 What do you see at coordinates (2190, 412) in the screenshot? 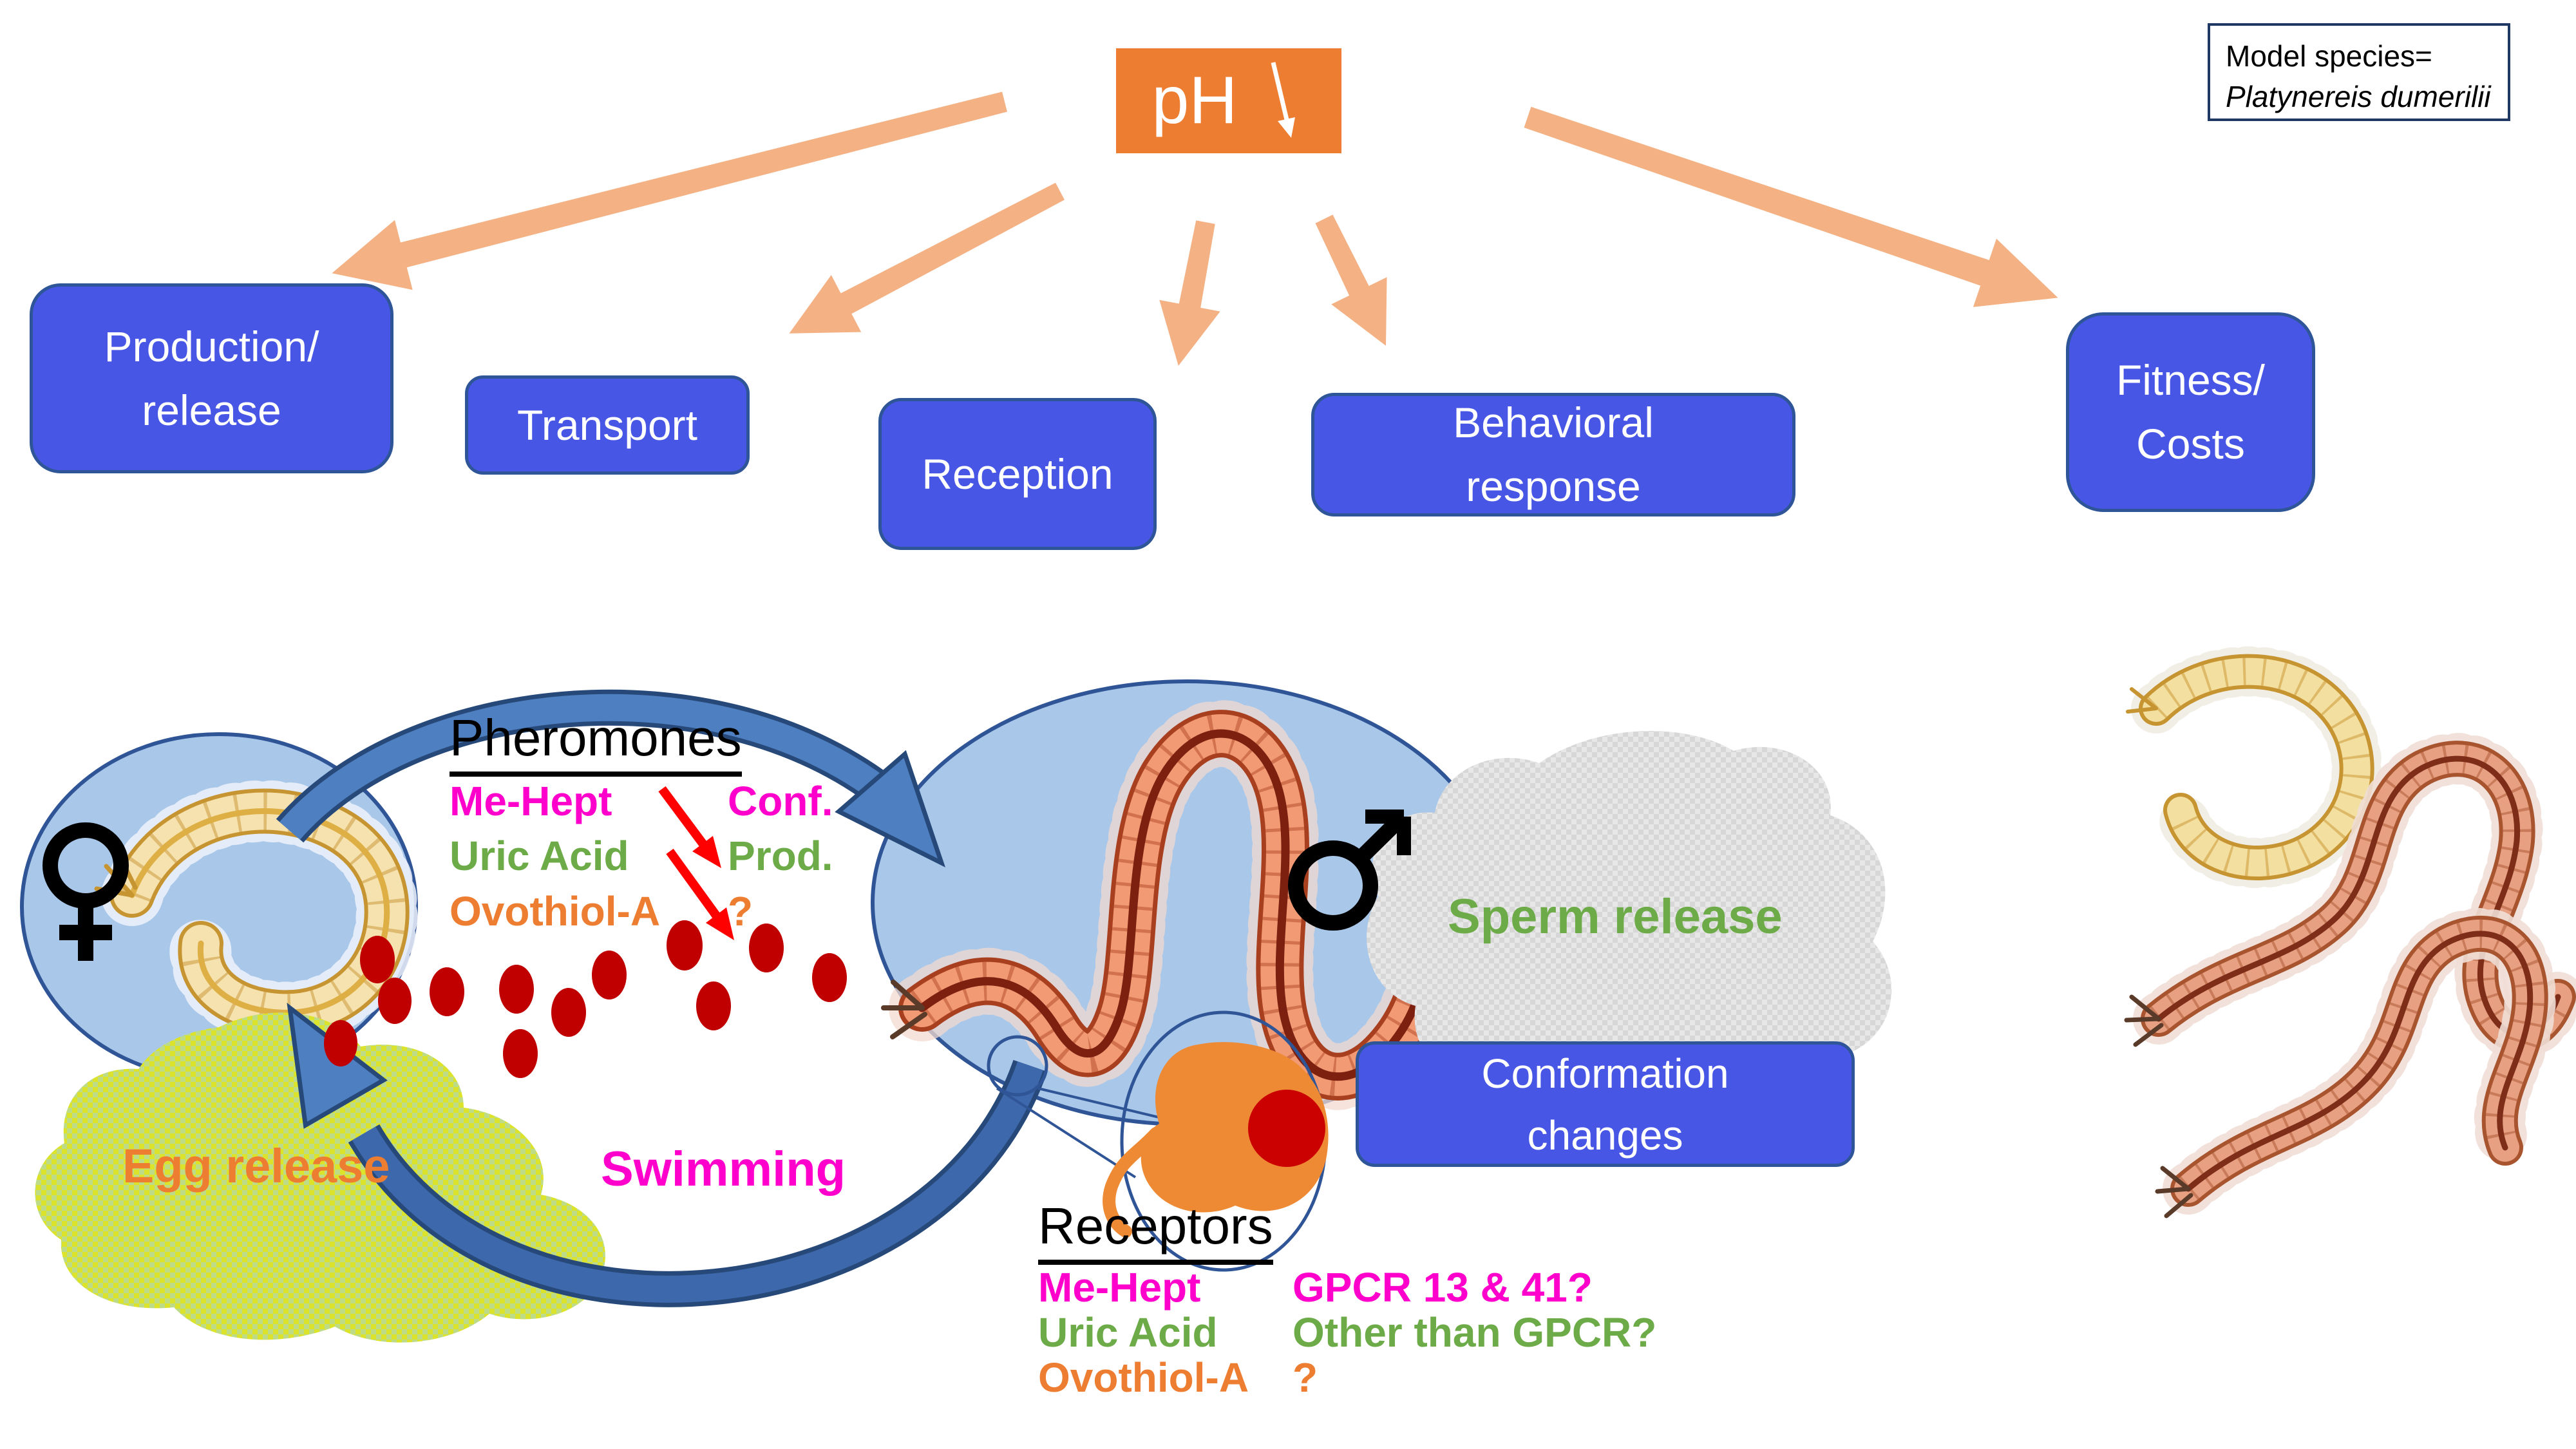
I see `process-box-fitness: Fitness/ Costs` at bounding box center [2190, 412].